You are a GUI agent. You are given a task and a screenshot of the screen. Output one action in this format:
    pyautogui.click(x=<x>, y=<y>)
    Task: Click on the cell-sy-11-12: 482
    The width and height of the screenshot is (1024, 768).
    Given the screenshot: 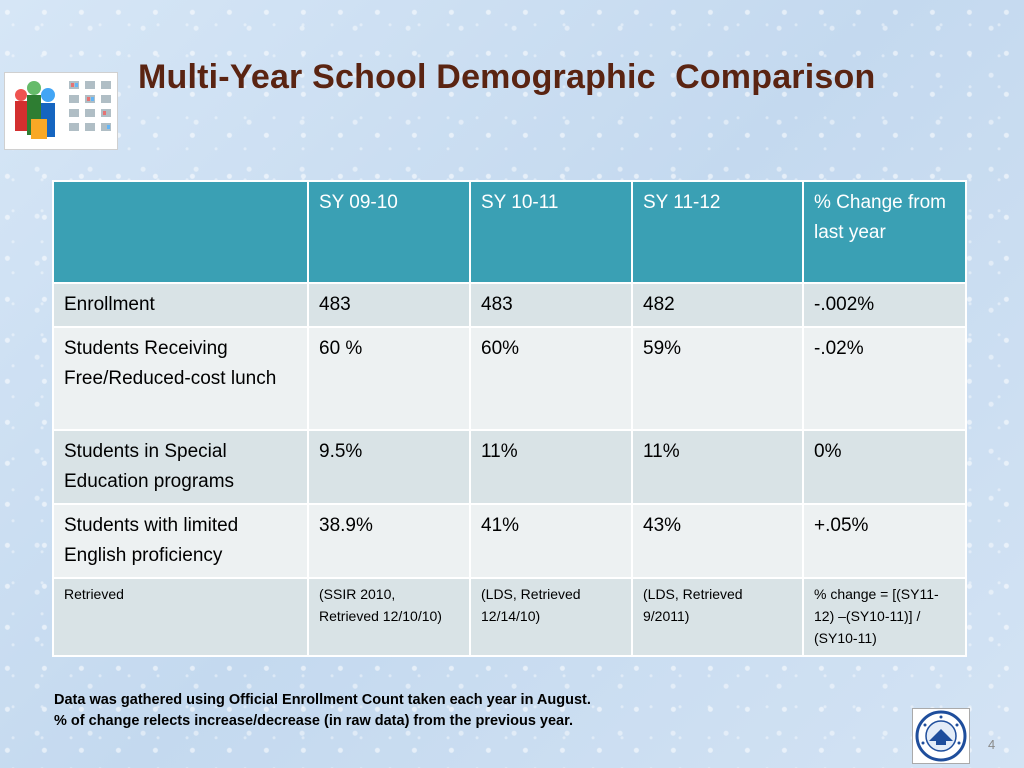 What is the action you would take?
    pyautogui.click(x=717, y=305)
    